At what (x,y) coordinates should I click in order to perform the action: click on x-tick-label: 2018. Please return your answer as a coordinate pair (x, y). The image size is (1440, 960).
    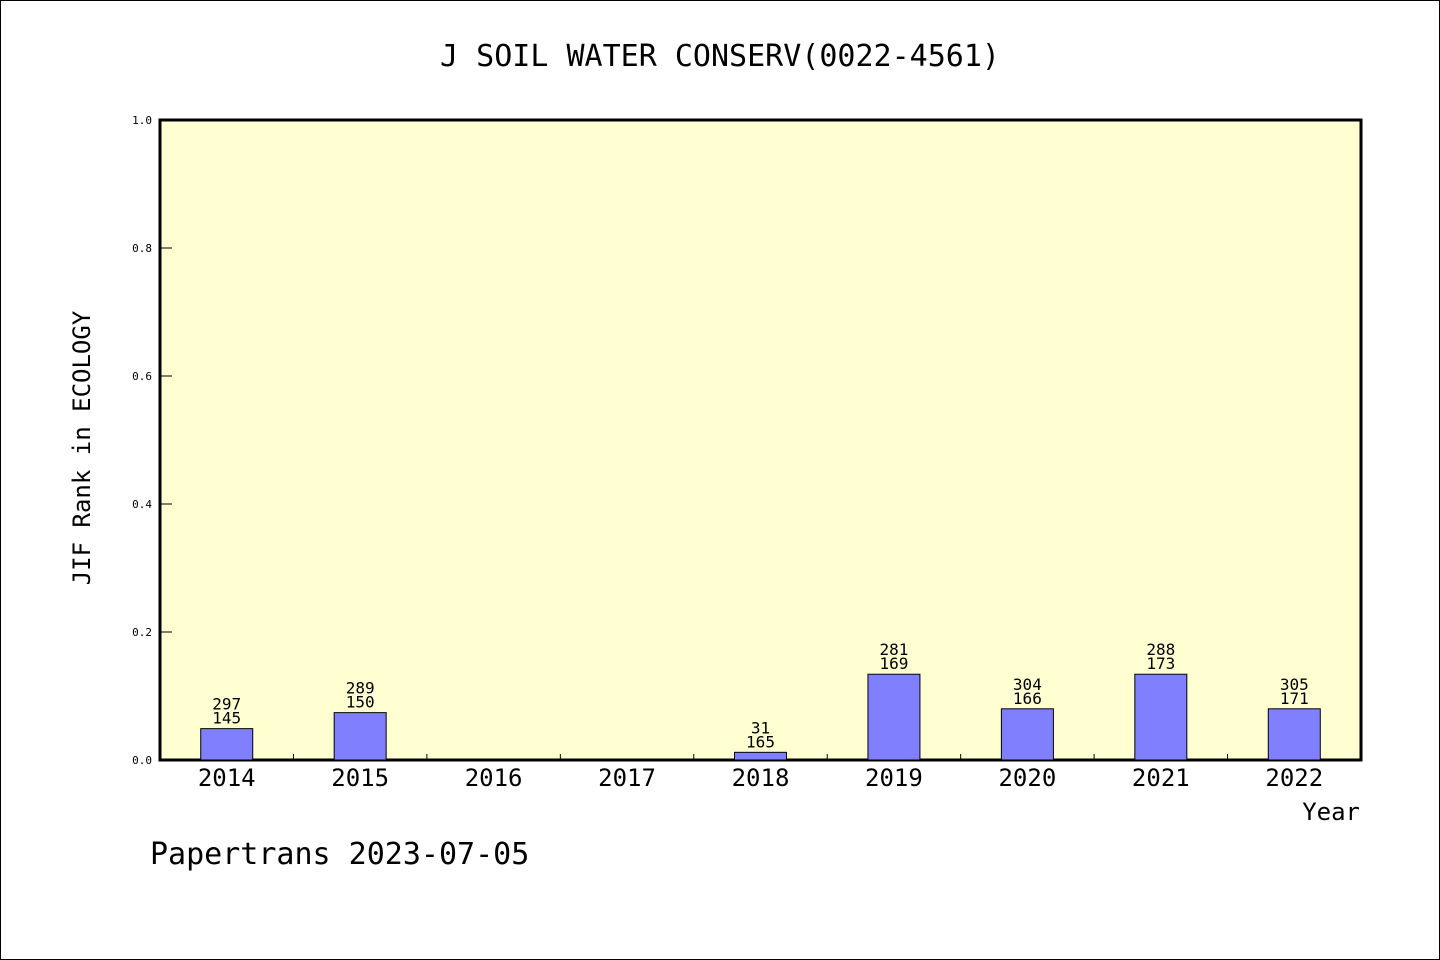
    Looking at the image, I should click on (761, 778).